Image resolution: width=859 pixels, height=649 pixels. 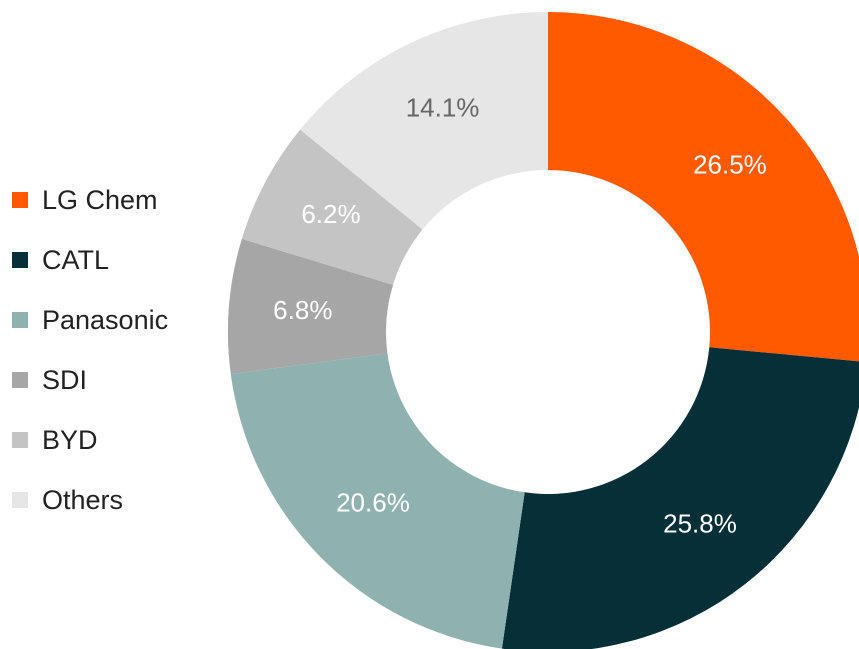 I want to click on slice-label-catl: 25.8%, so click(x=700, y=523).